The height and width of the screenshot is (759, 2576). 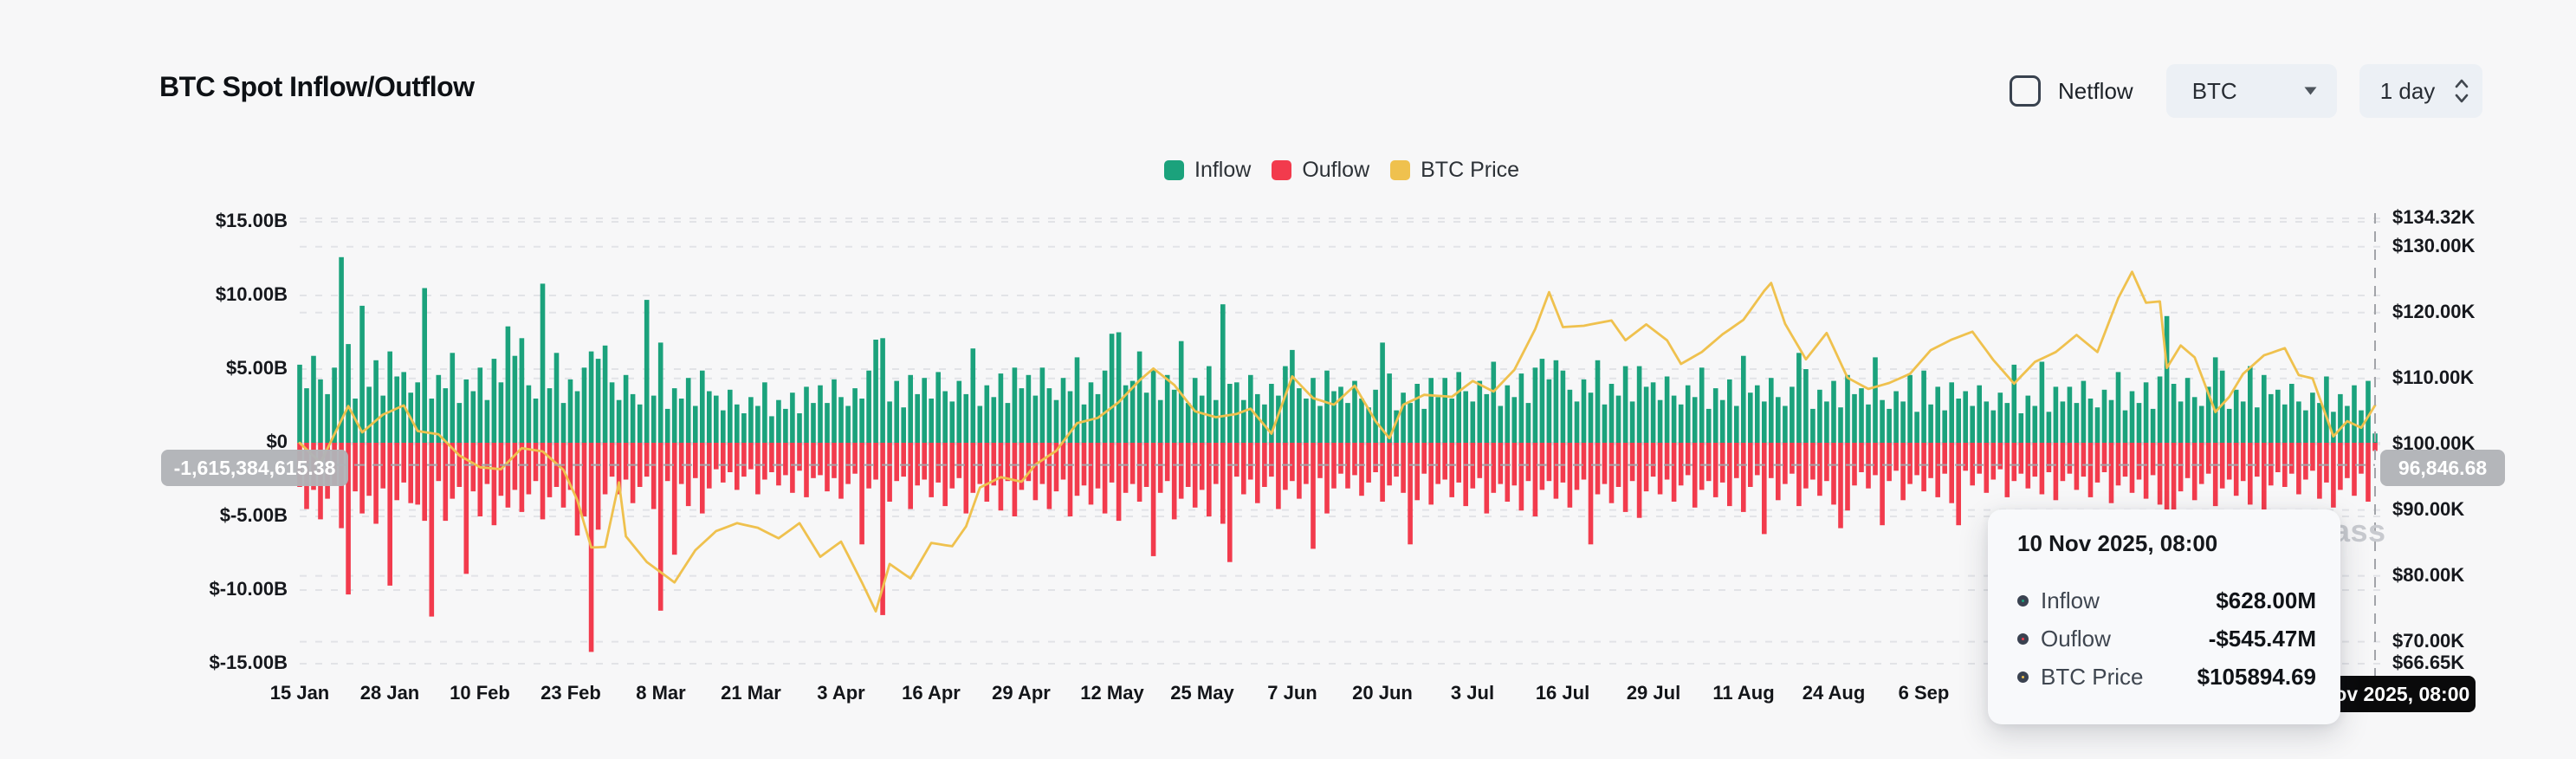 What do you see at coordinates (841, 693) in the screenshot?
I see `x-axis-tick: 3 Apr` at bounding box center [841, 693].